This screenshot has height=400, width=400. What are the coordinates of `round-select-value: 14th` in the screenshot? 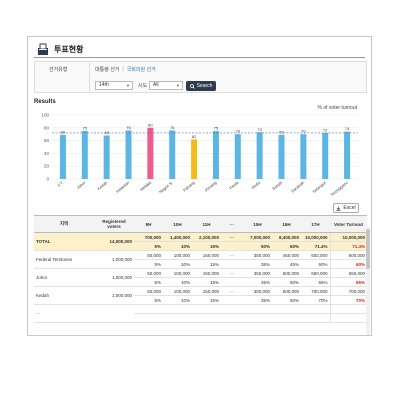 It's located at (104, 85).